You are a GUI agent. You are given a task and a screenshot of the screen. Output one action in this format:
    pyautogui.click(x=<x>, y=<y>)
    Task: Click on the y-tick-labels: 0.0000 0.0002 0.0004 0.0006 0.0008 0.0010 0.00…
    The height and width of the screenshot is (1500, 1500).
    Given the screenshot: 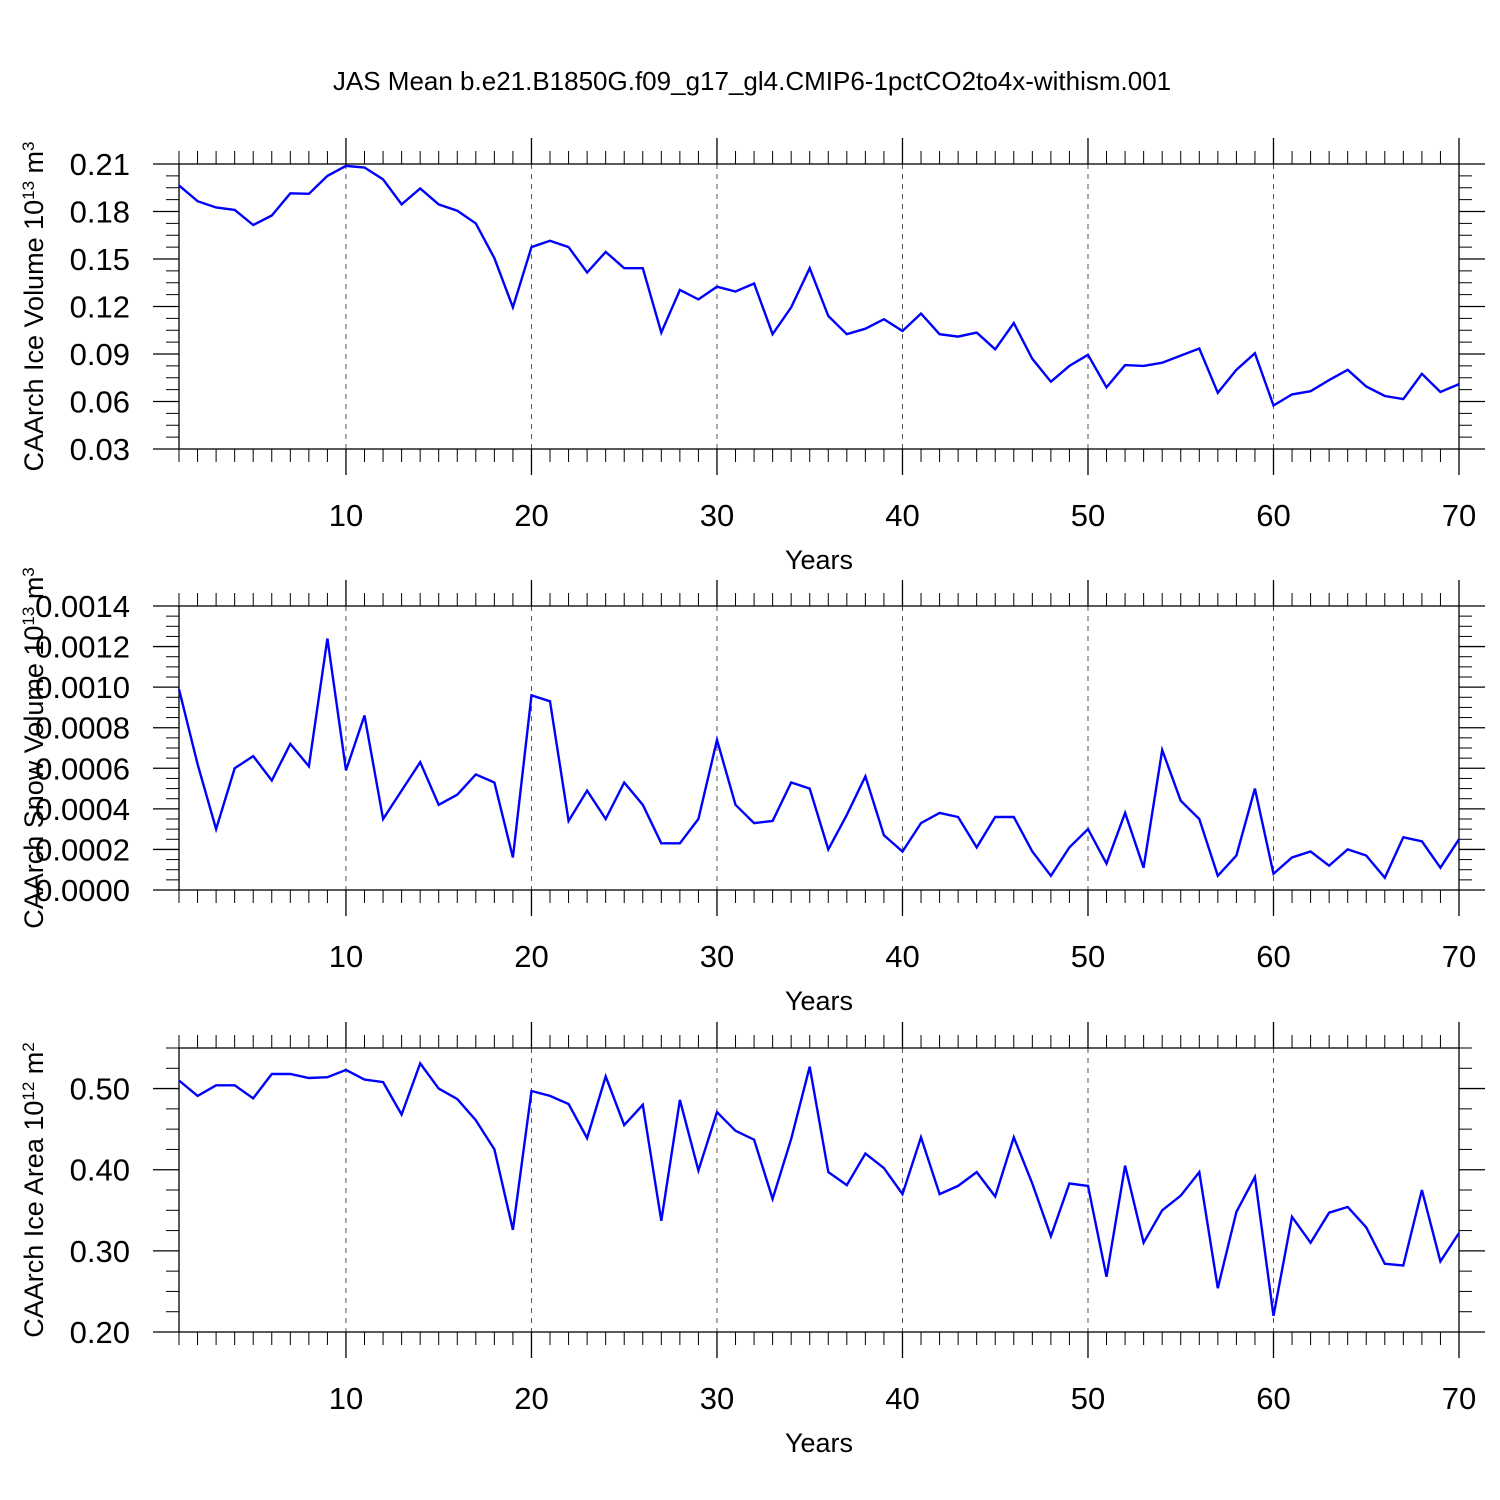 What is the action you would take?
    pyautogui.click(x=82, y=748)
    